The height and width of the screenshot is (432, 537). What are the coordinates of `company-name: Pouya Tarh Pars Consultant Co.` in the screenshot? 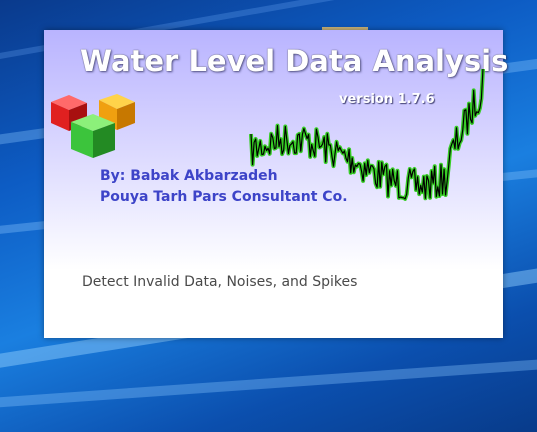 It's located at (224, 197).